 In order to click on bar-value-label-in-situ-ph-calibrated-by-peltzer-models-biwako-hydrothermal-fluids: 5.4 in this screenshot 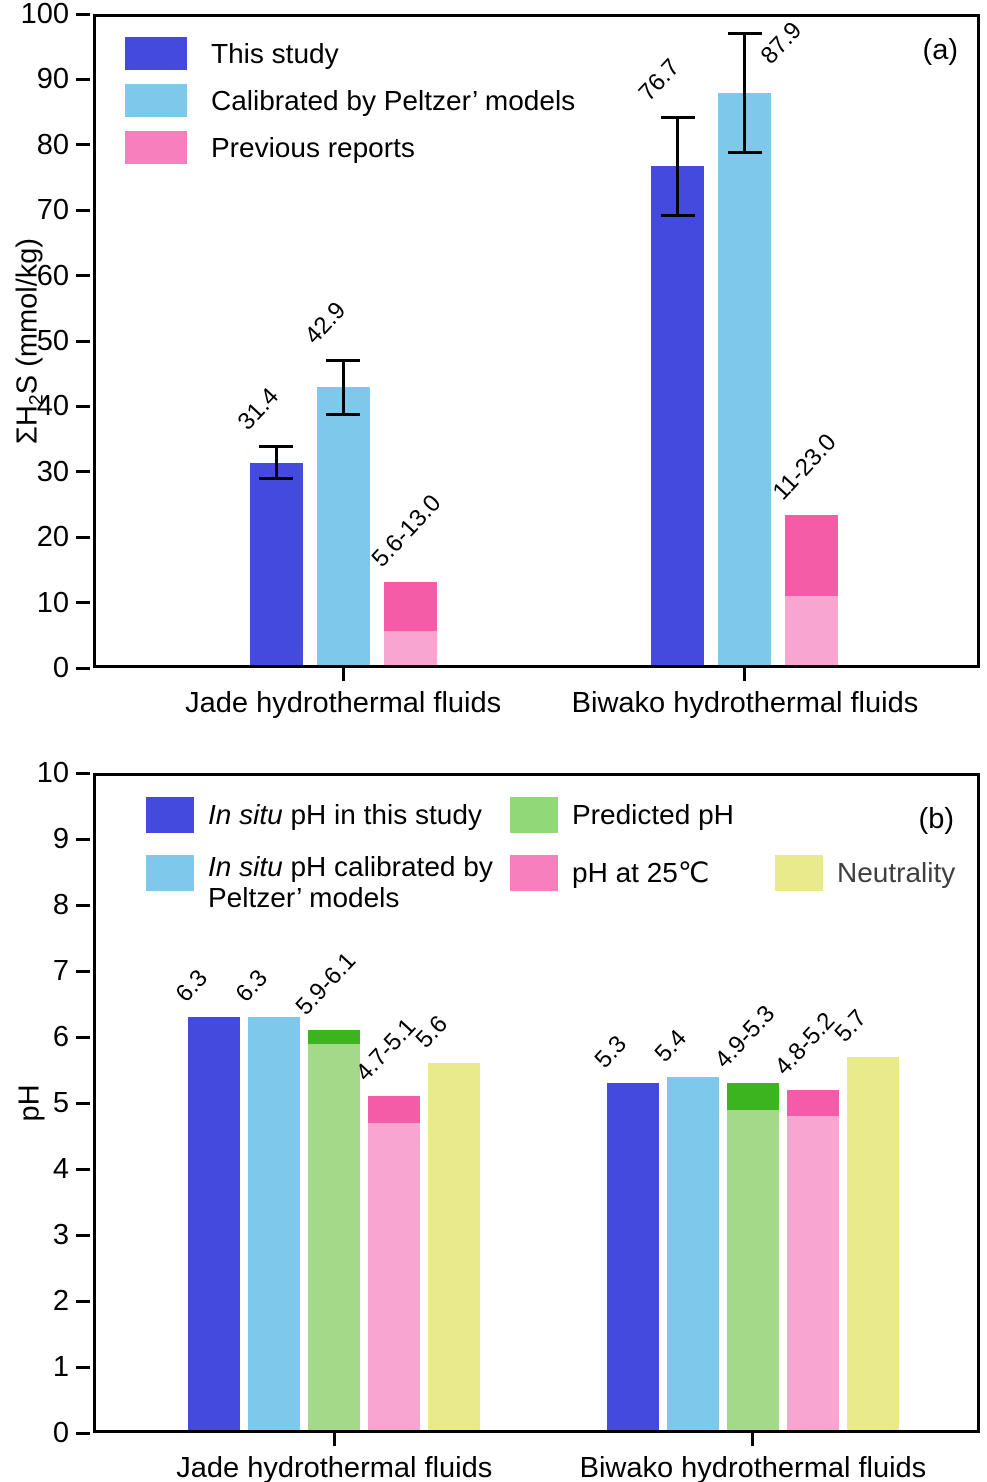, I will do `click(670, 1045)`.